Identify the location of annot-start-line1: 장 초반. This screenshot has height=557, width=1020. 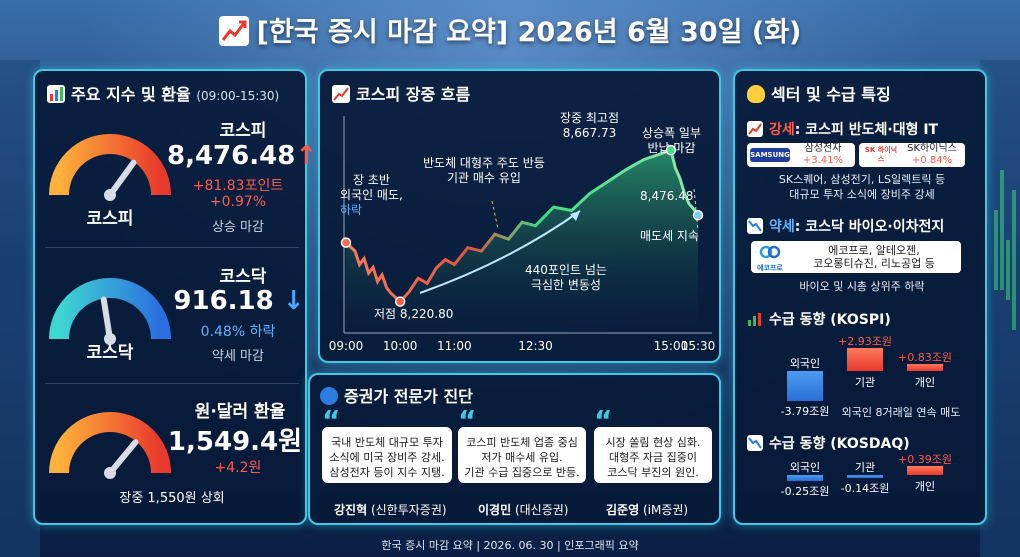
(371, 180).